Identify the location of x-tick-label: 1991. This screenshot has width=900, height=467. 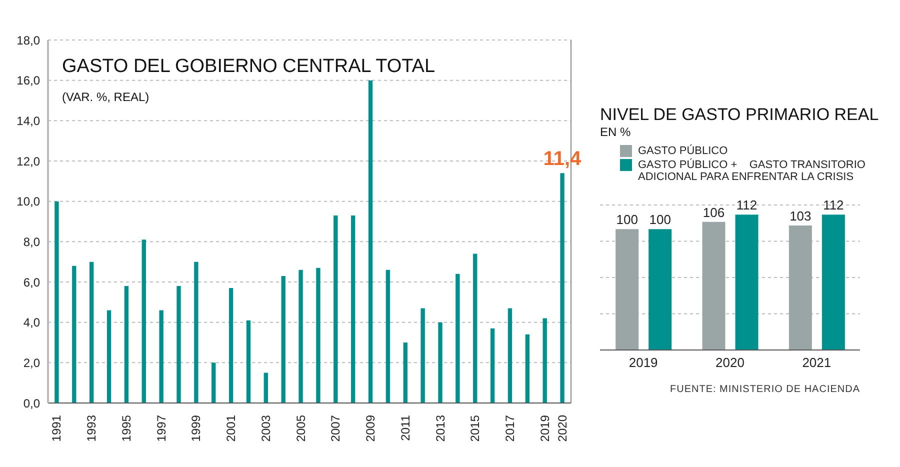
(57, 428).